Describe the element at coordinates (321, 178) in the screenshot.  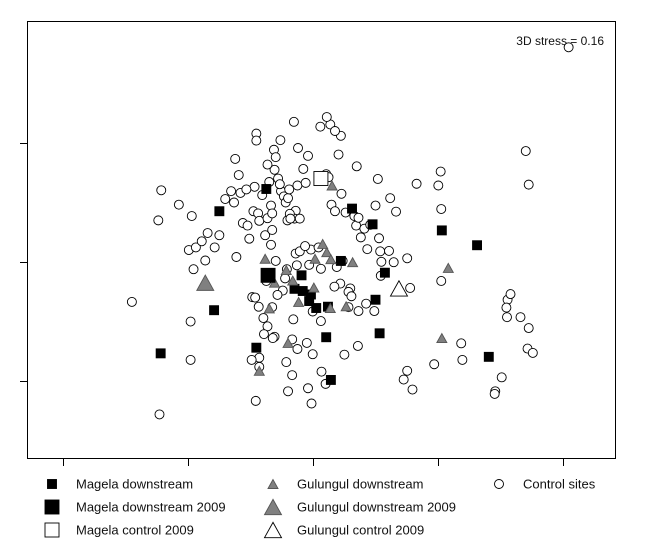
I see `magela-control-2009-point` at that location.